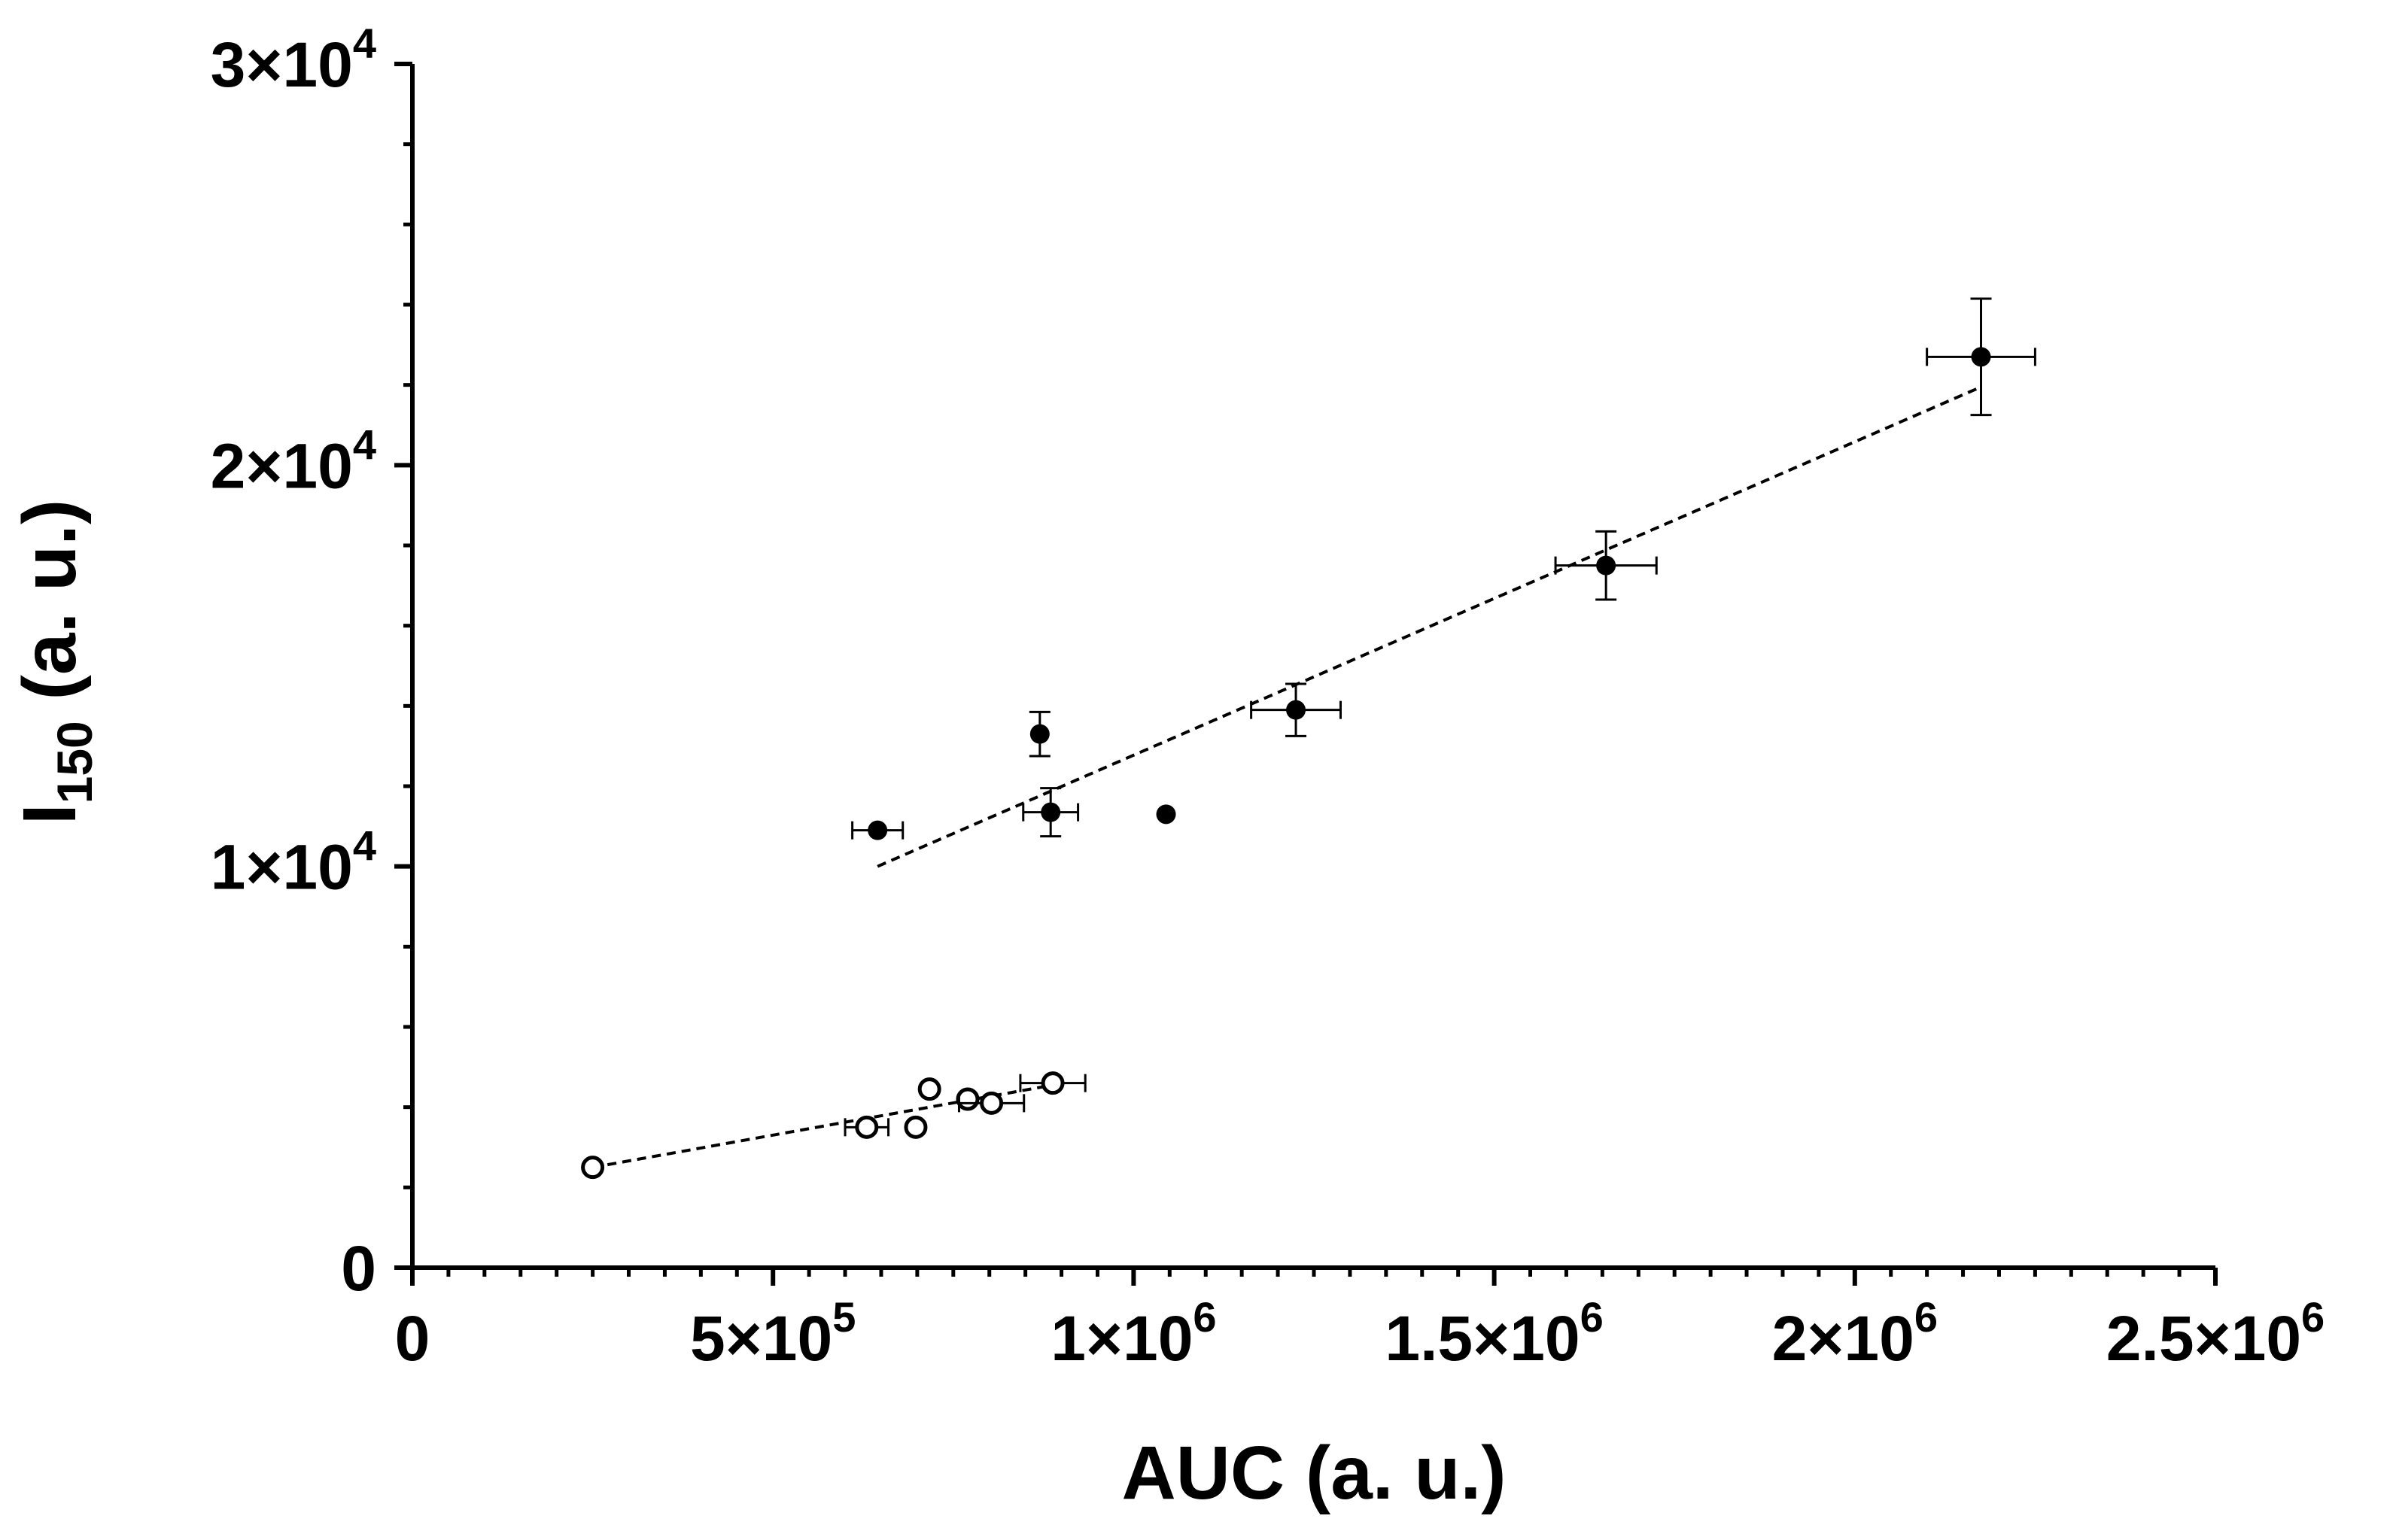 Image resolution: width=2390 pixels, height=1540 pixels. Describe the element at coordinates (2203, 1338) in the screenshot. I see `x-tick-label-mantissa: 2.5×10` at that location.